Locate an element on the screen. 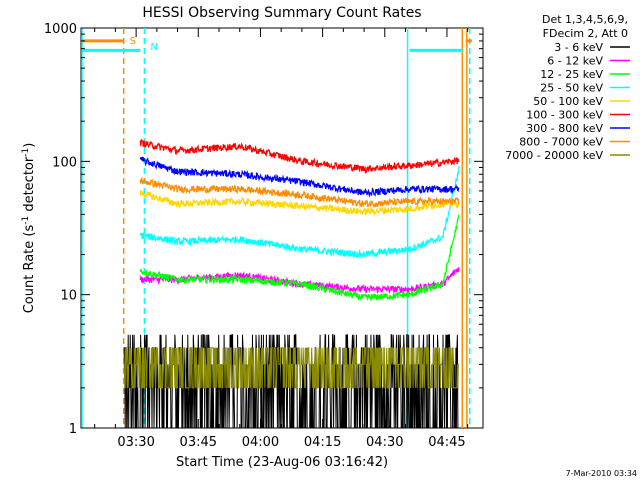  x-tick-label: 03:45 is located at coordinates (198, 442).